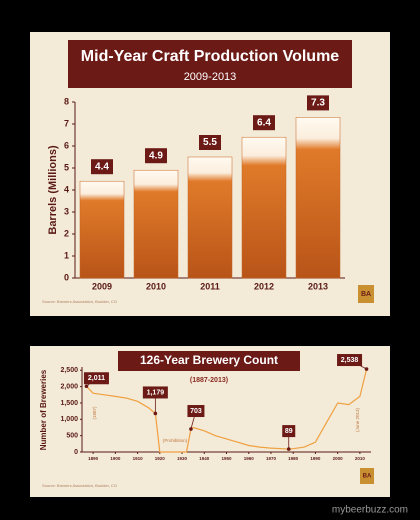 The height and width of the screenshot is (520, 420). I want to click on annotation-label: 2,538, so click(350, 360).